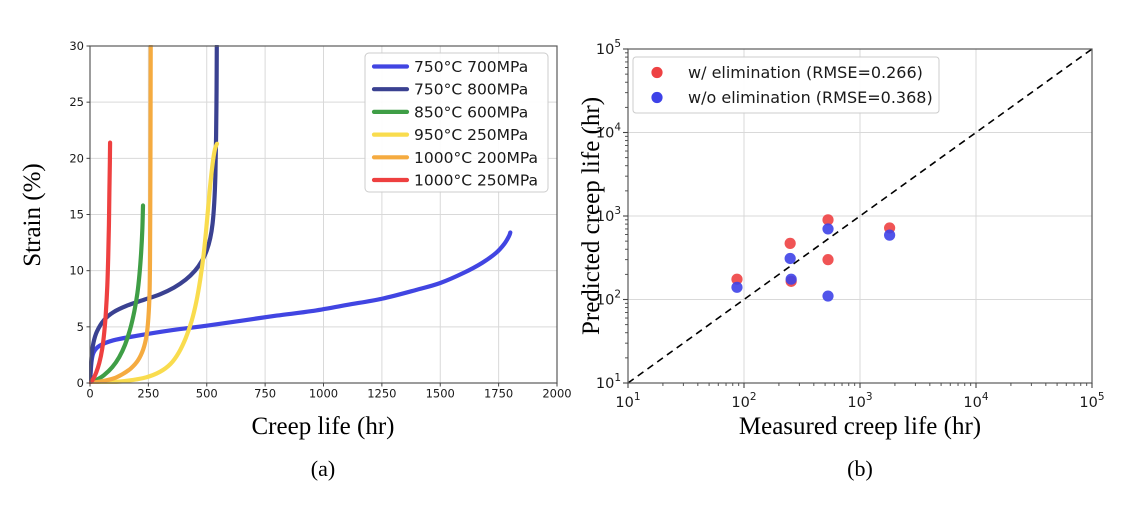  What do you see at coordinates (860, 468) in the screenshot?
I see `panel-b-caption: (b)` at bounding box center [860, 468].